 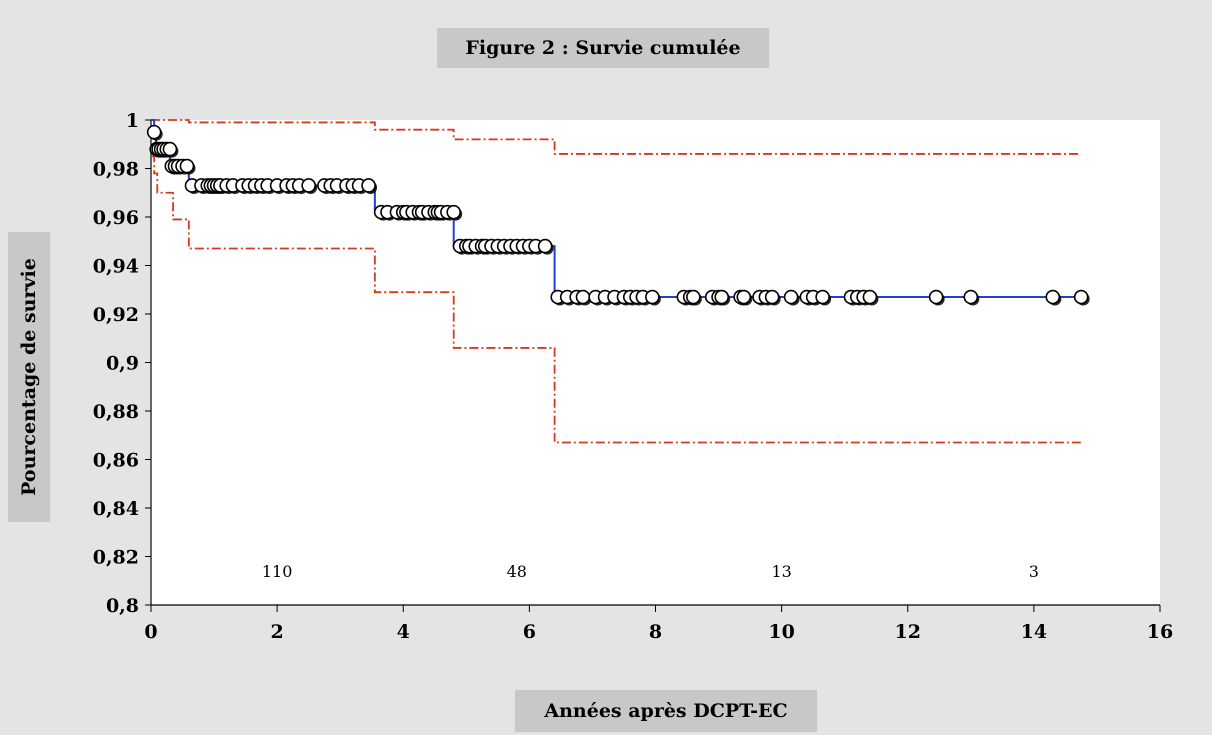 I want to click on y-tick-label: 0,98, so click(x=116, y=170).